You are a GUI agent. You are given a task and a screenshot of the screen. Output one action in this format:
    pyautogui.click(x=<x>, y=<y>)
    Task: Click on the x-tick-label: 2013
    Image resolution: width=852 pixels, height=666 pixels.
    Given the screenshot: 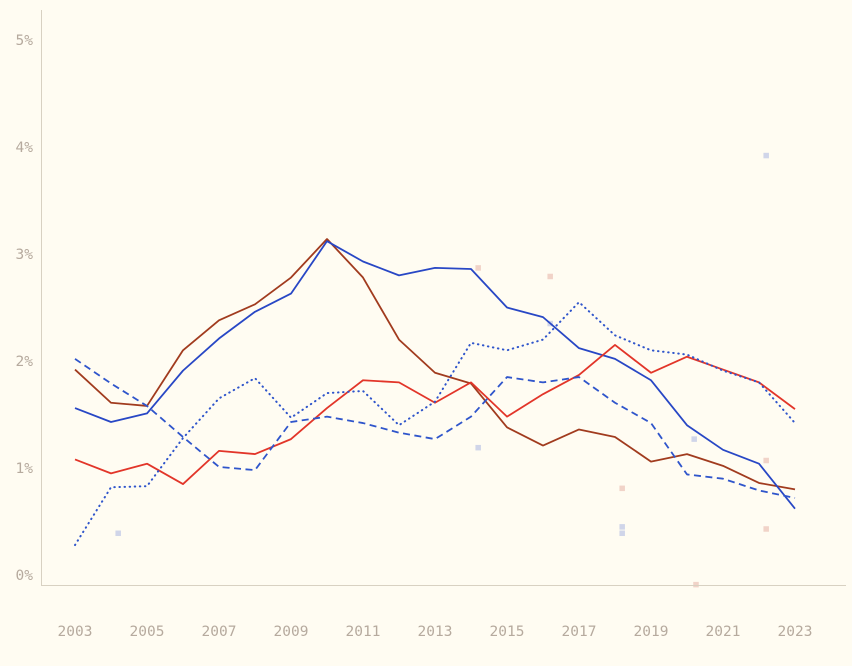 What is the action you would take?
    pyautogui.click(x=435, y=632)
    